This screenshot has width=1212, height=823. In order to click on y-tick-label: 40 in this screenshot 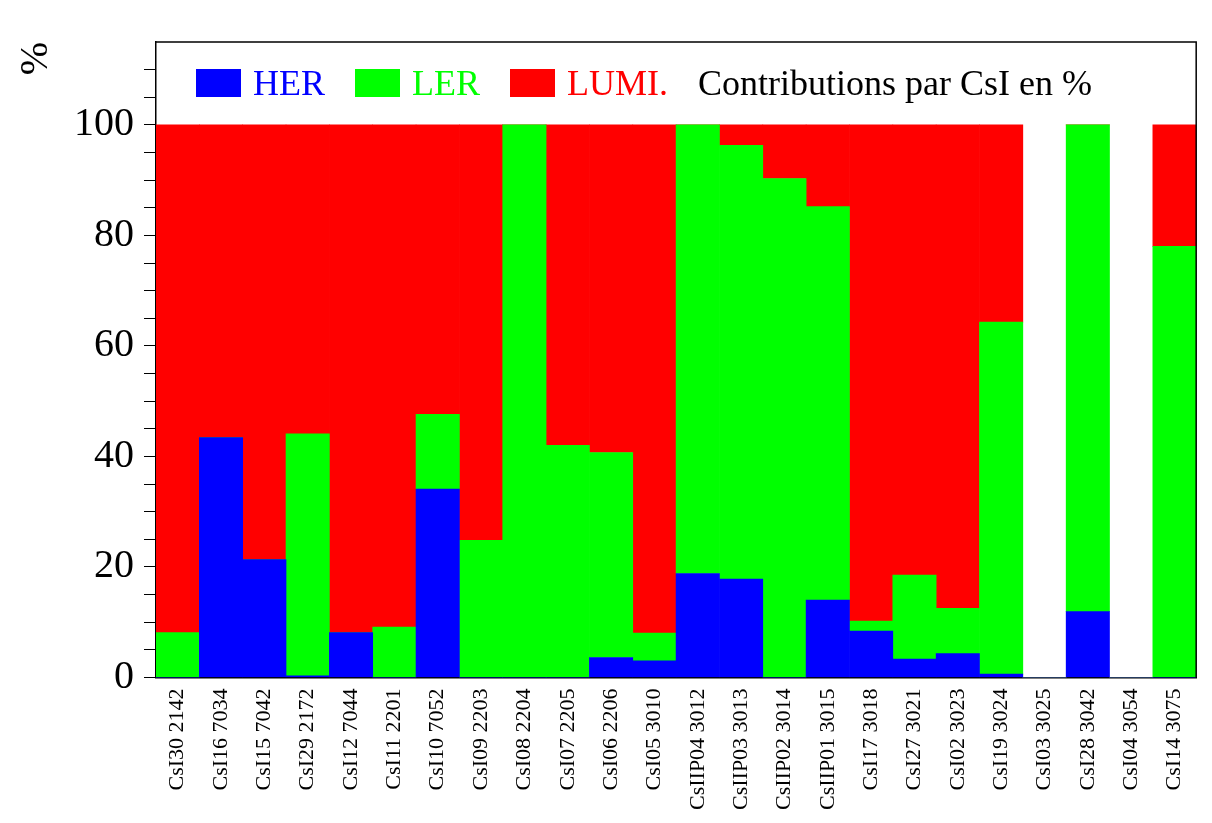, I will do `click(114, 453)`.